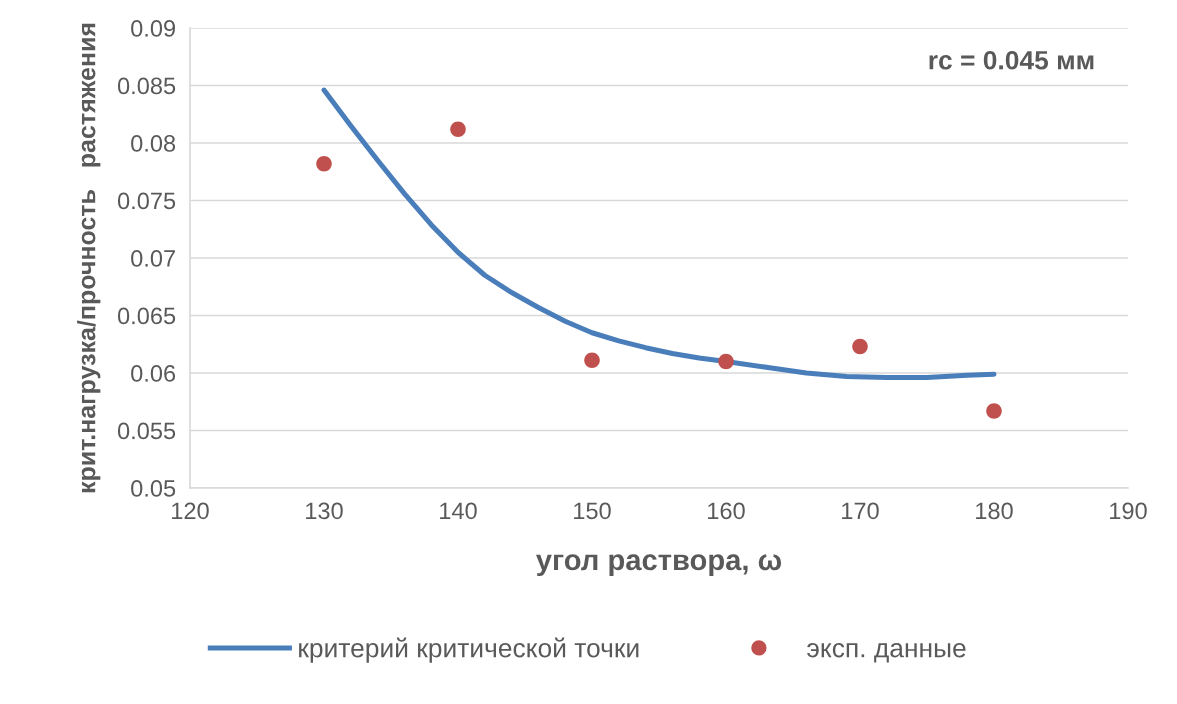  I want to click on y-tick-label: 0.06, so click(153, 373).